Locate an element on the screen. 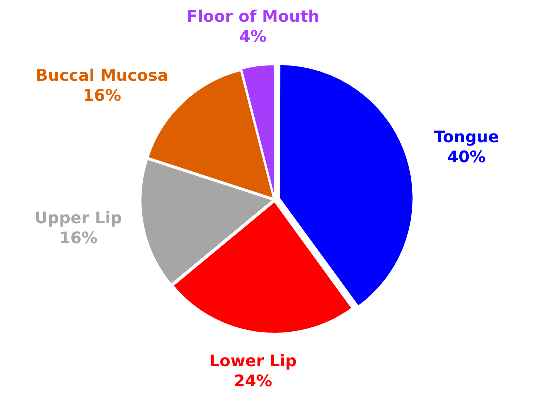  slice-label: Upper Lip is located at coordinates (78, 218).